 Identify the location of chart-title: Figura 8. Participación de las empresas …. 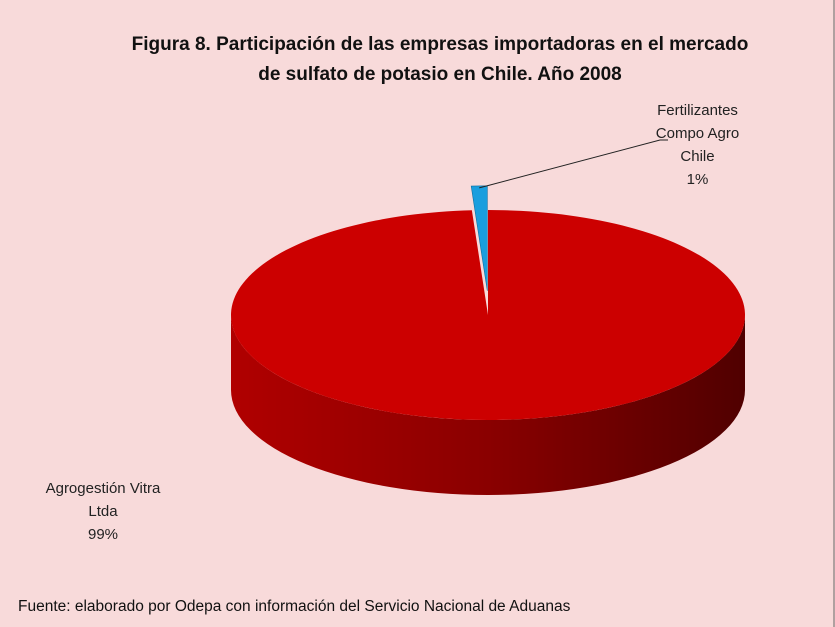
(440, 59).